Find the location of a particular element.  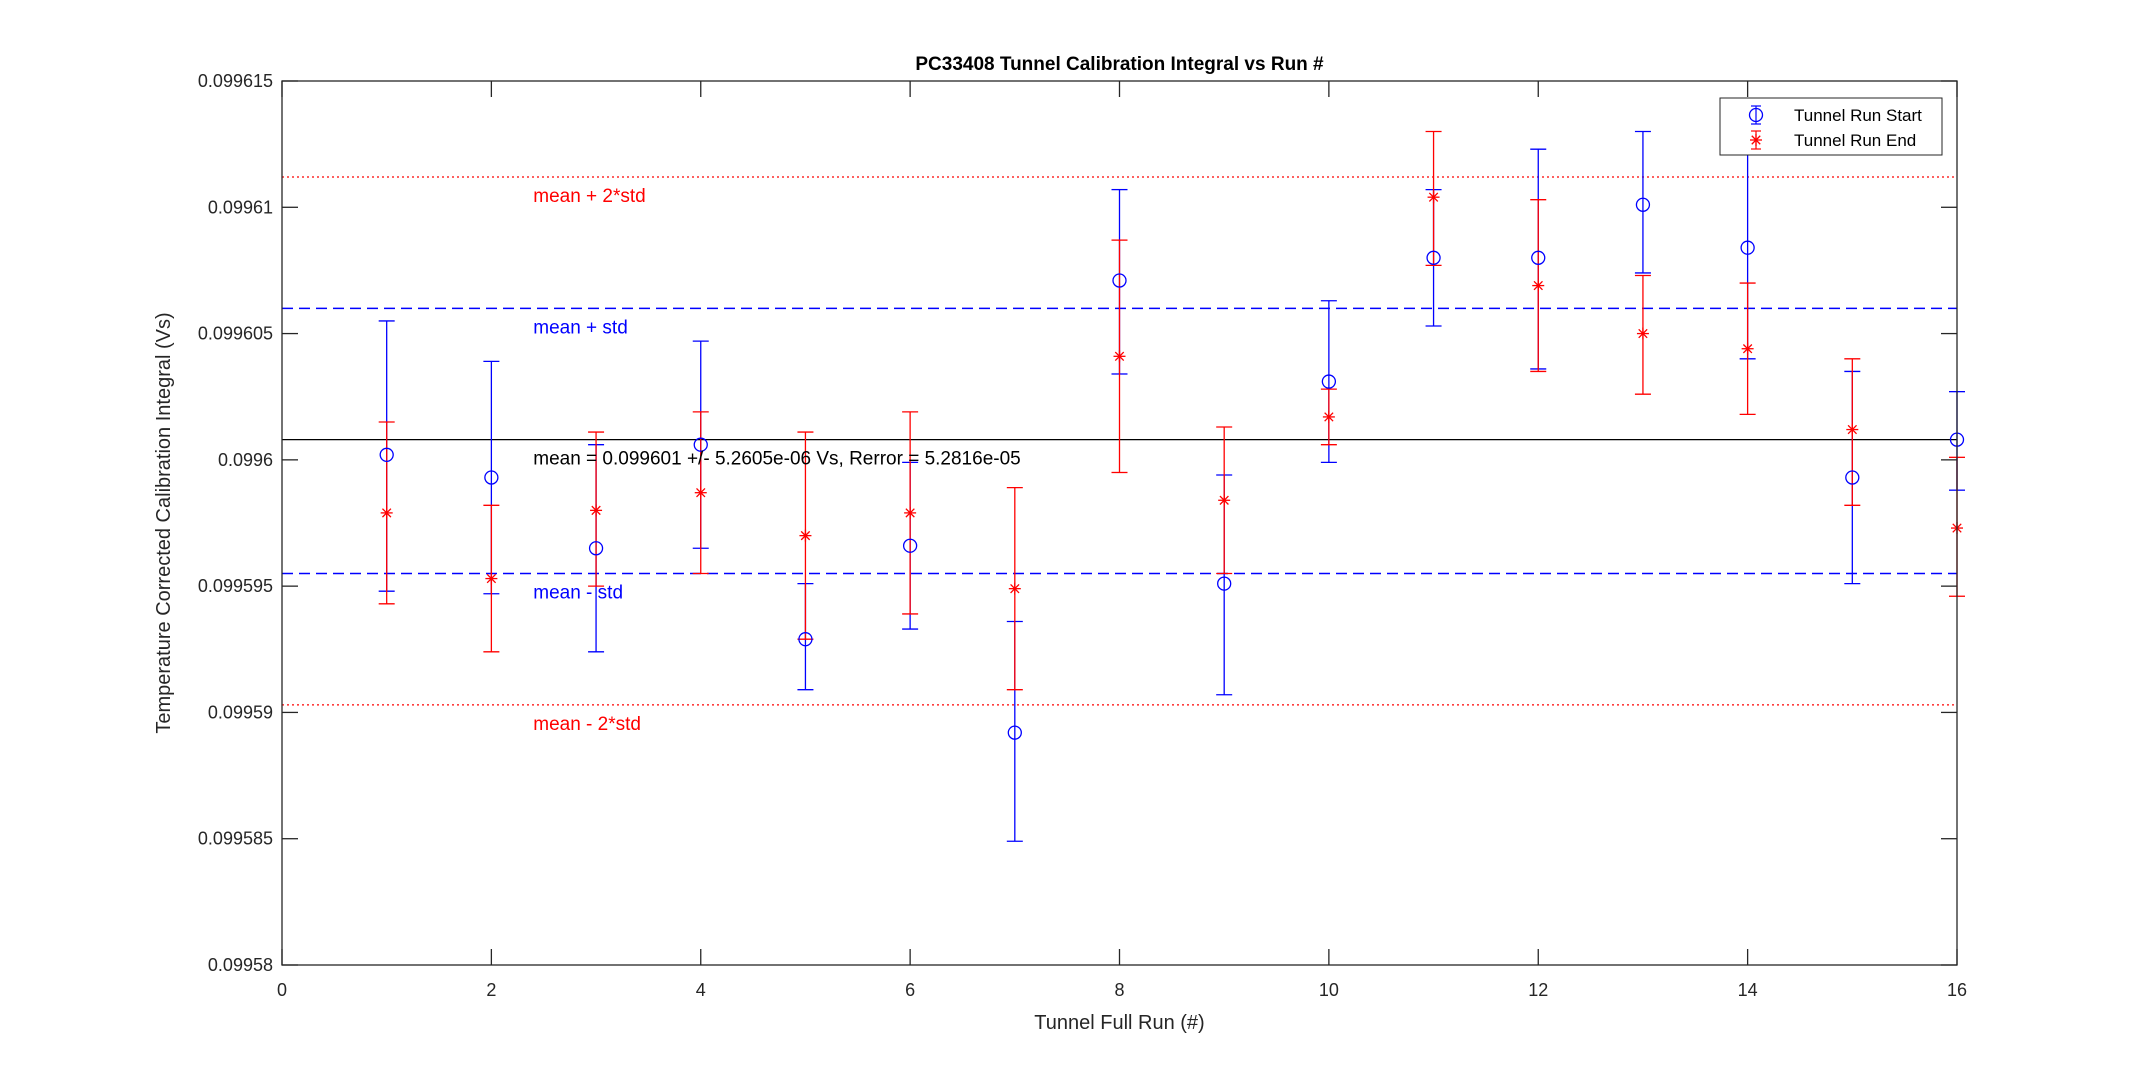

reference-line-label: mean - 2*std is located at coordinates (587, 724).